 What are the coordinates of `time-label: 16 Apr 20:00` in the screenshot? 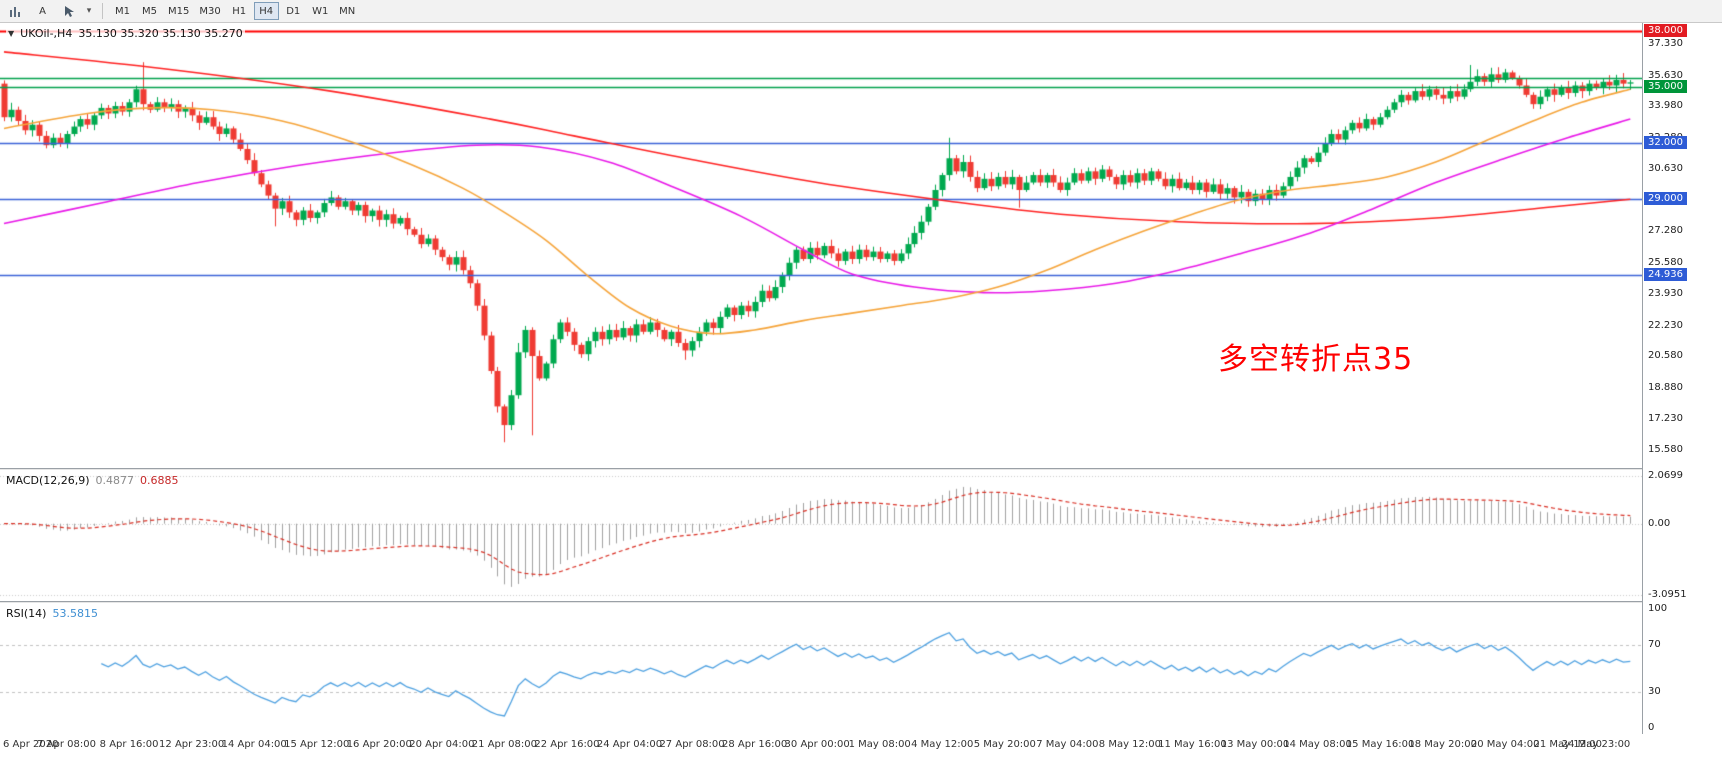 It's located at (379, 744).